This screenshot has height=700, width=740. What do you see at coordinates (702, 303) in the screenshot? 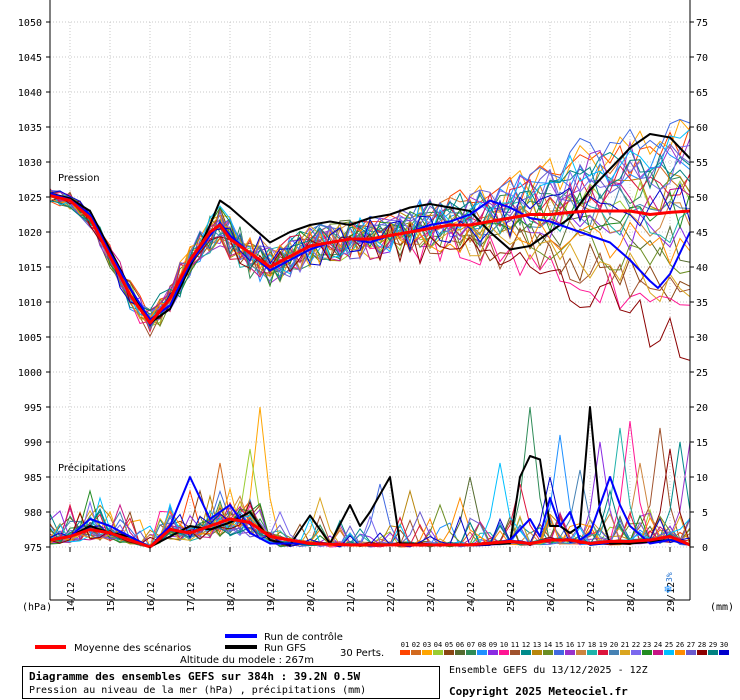
I see `precip-tick-label: 35` at bounding box center [702, 303].